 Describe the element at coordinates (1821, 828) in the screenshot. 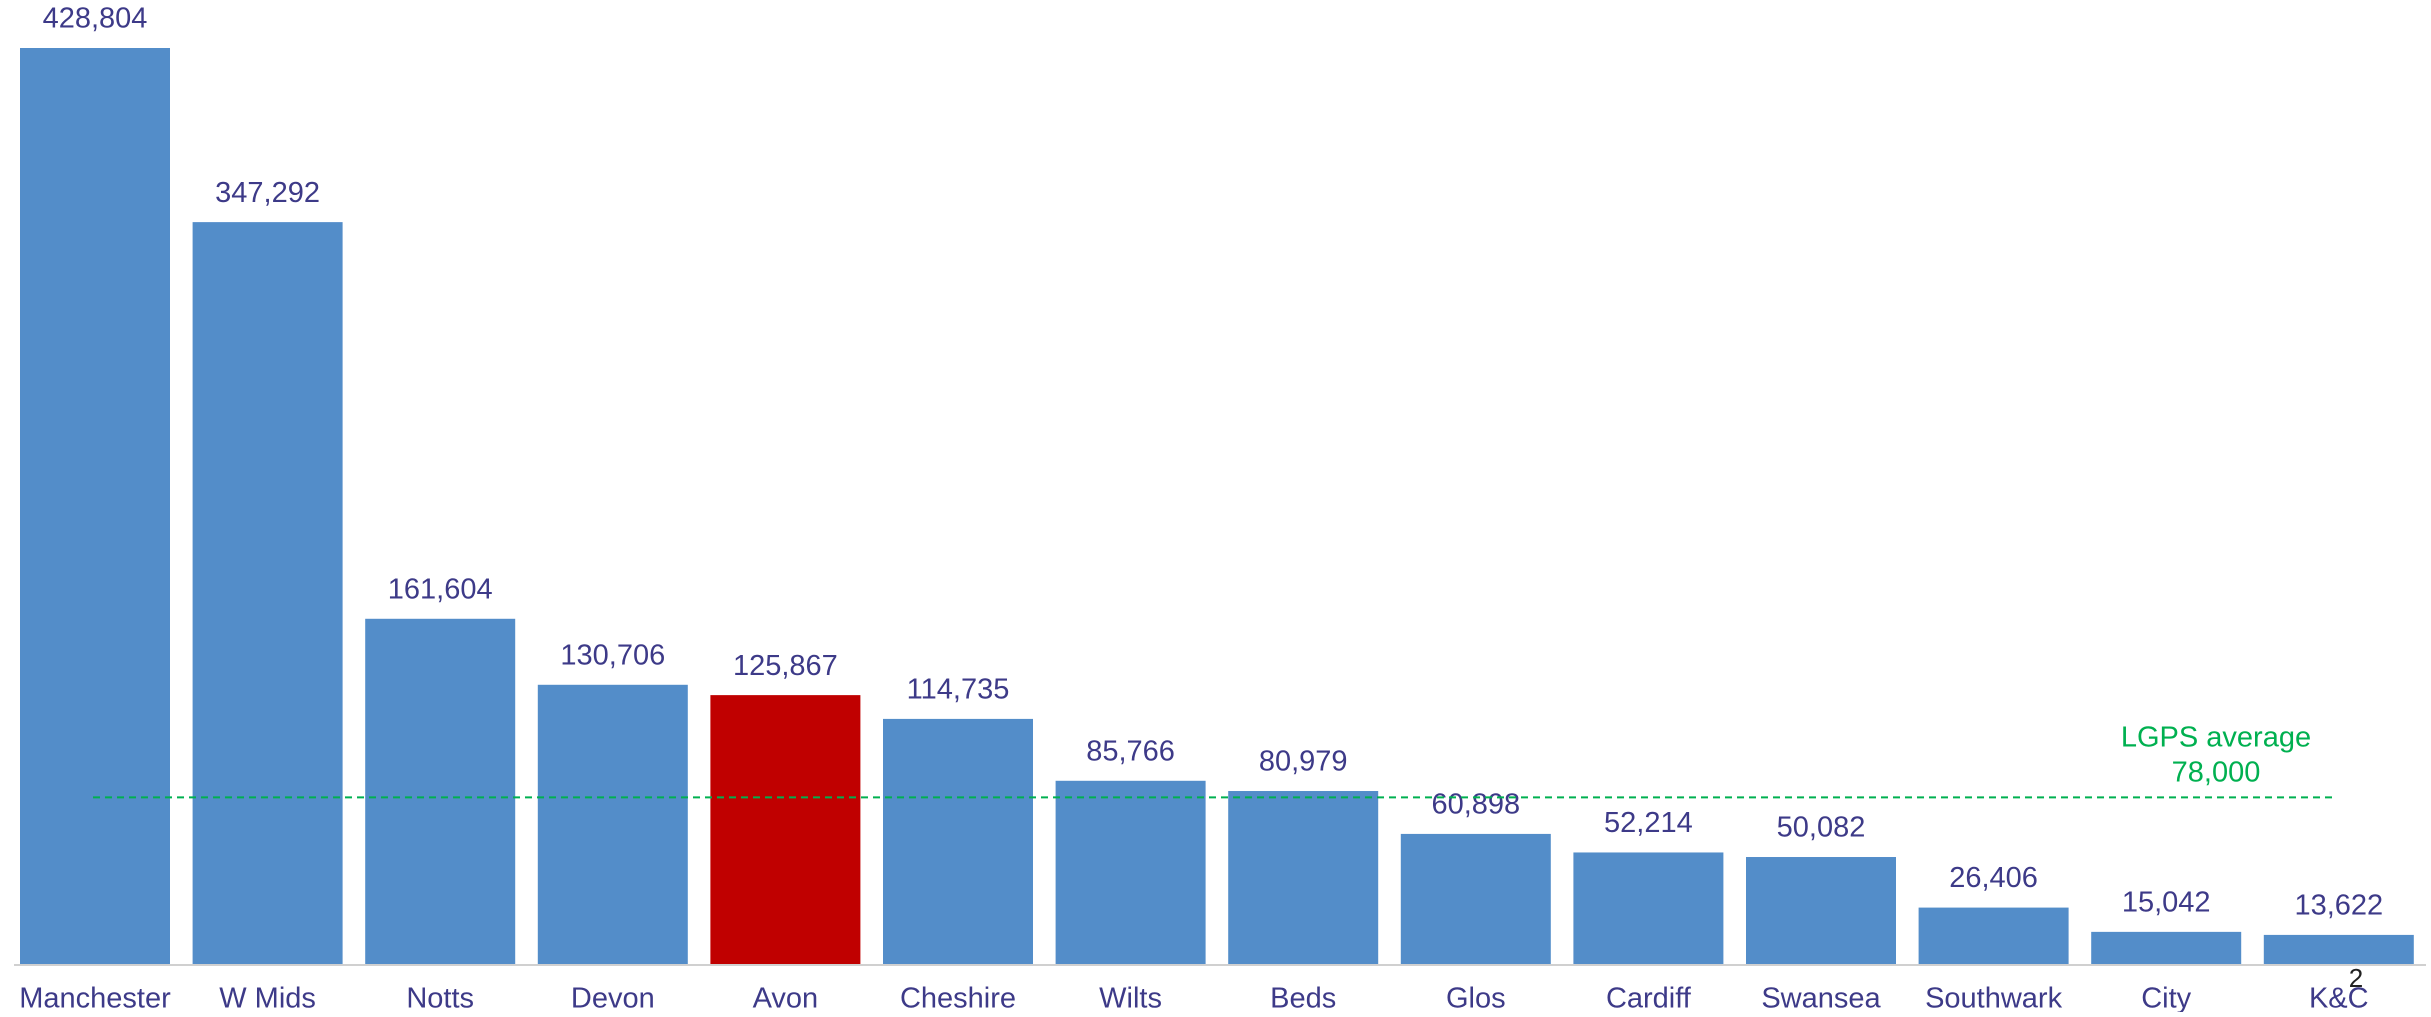

I see `value-label: 50,082` at that location.